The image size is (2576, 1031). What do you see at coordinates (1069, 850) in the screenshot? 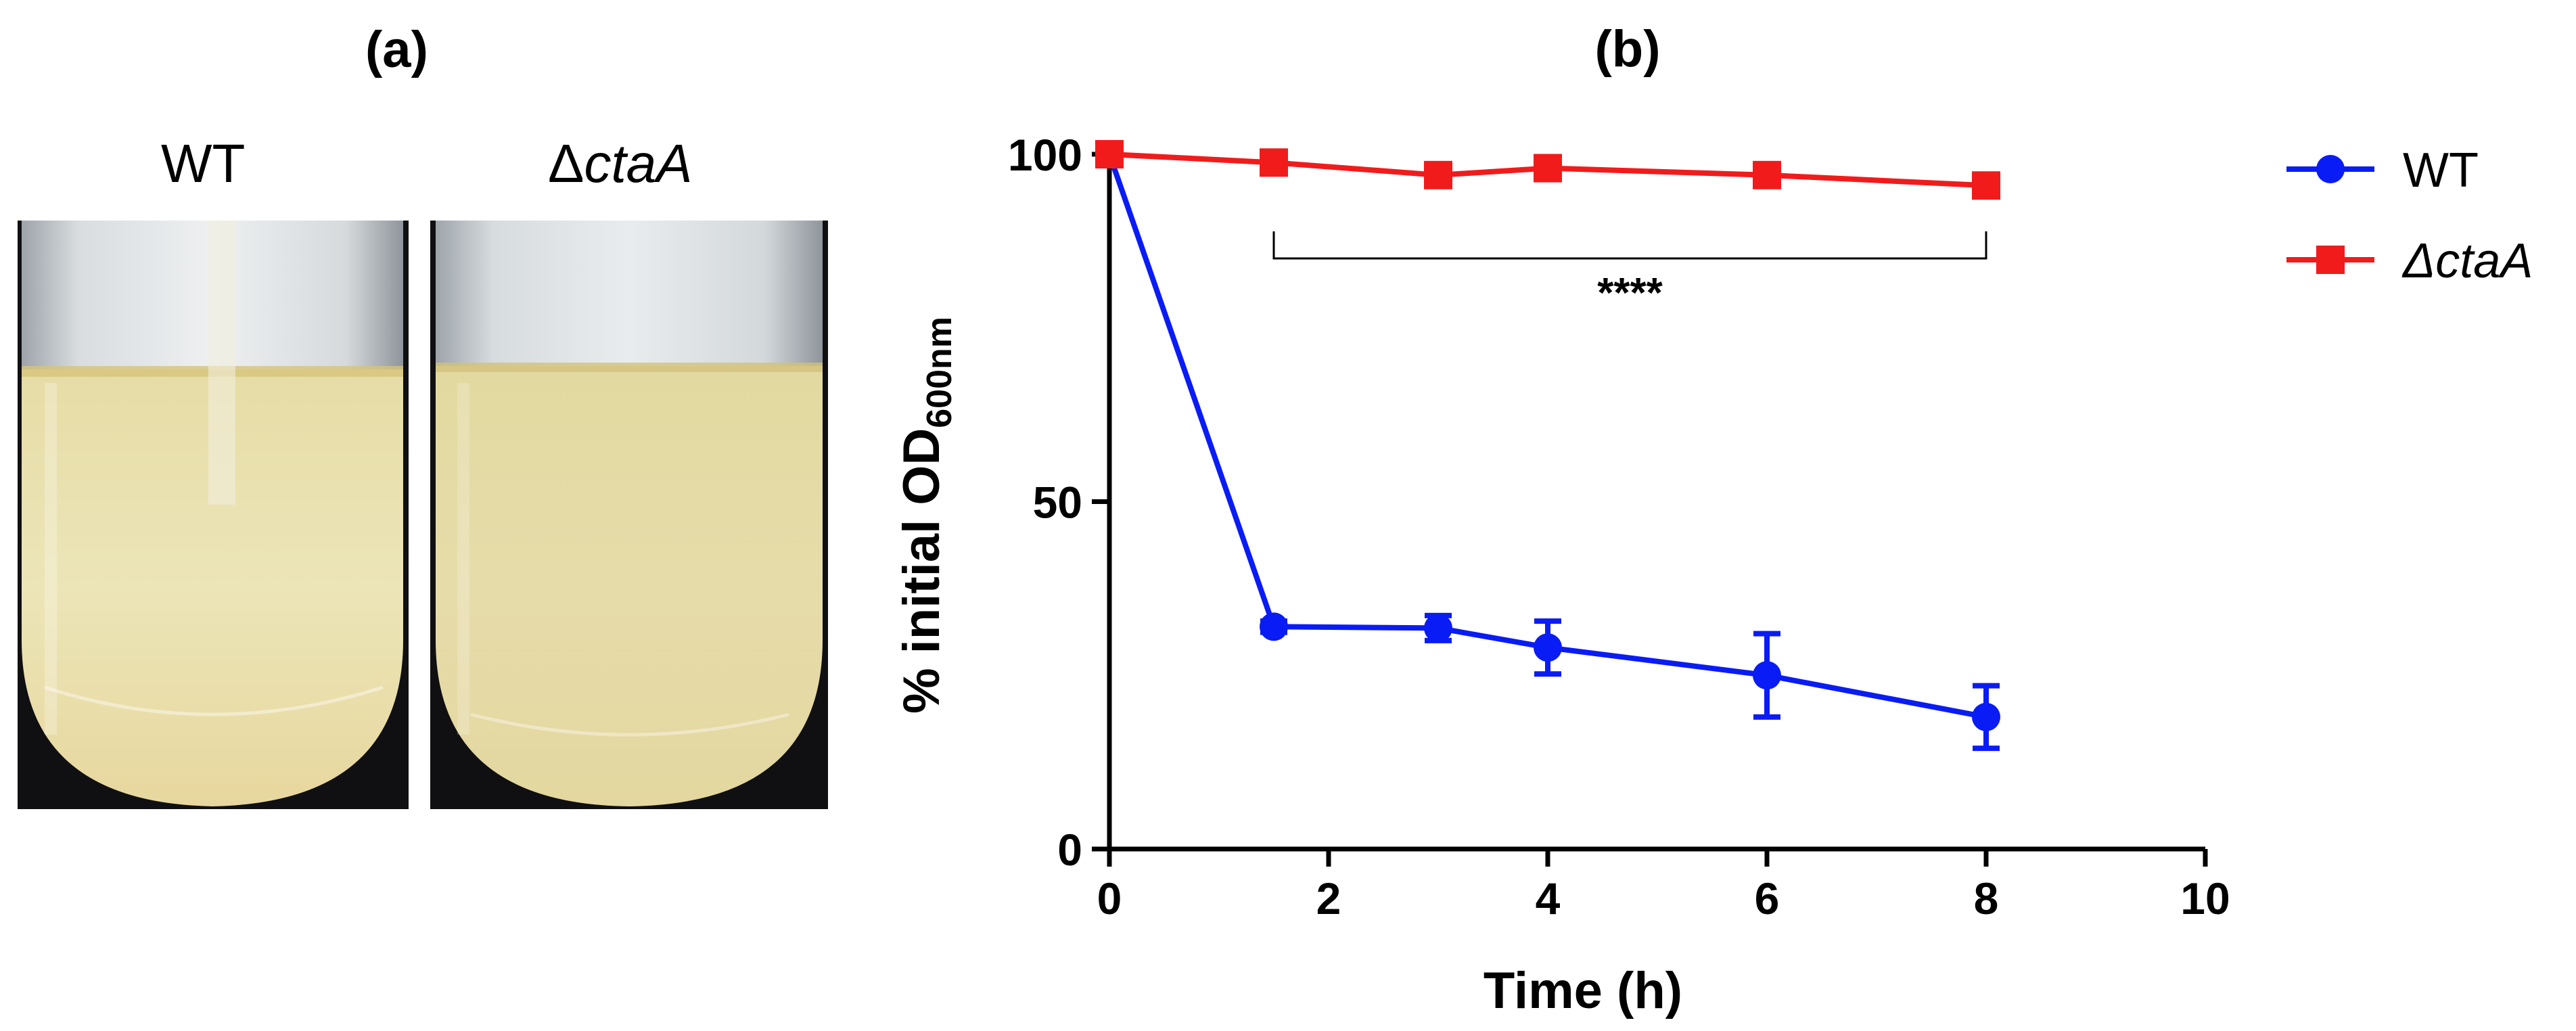
I see `y-tick-label: 0` at bounding box center [1069, 850].